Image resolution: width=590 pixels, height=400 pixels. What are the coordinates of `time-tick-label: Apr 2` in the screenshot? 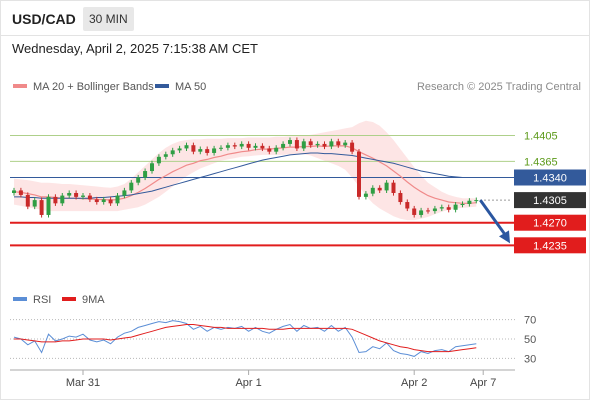 It's located at (414, 383).